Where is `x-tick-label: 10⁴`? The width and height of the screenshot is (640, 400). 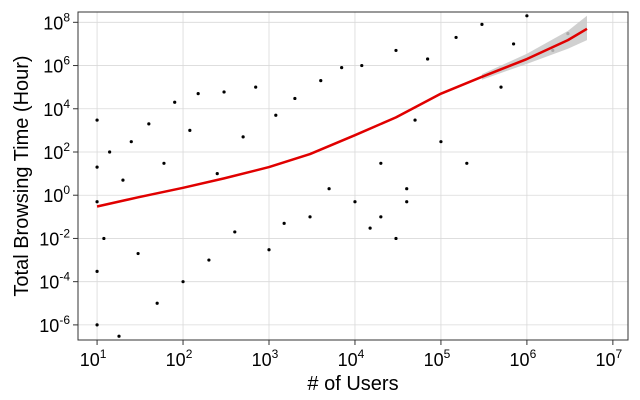
x-tick-label: 10⁴ is located at coordinates (351, 358).